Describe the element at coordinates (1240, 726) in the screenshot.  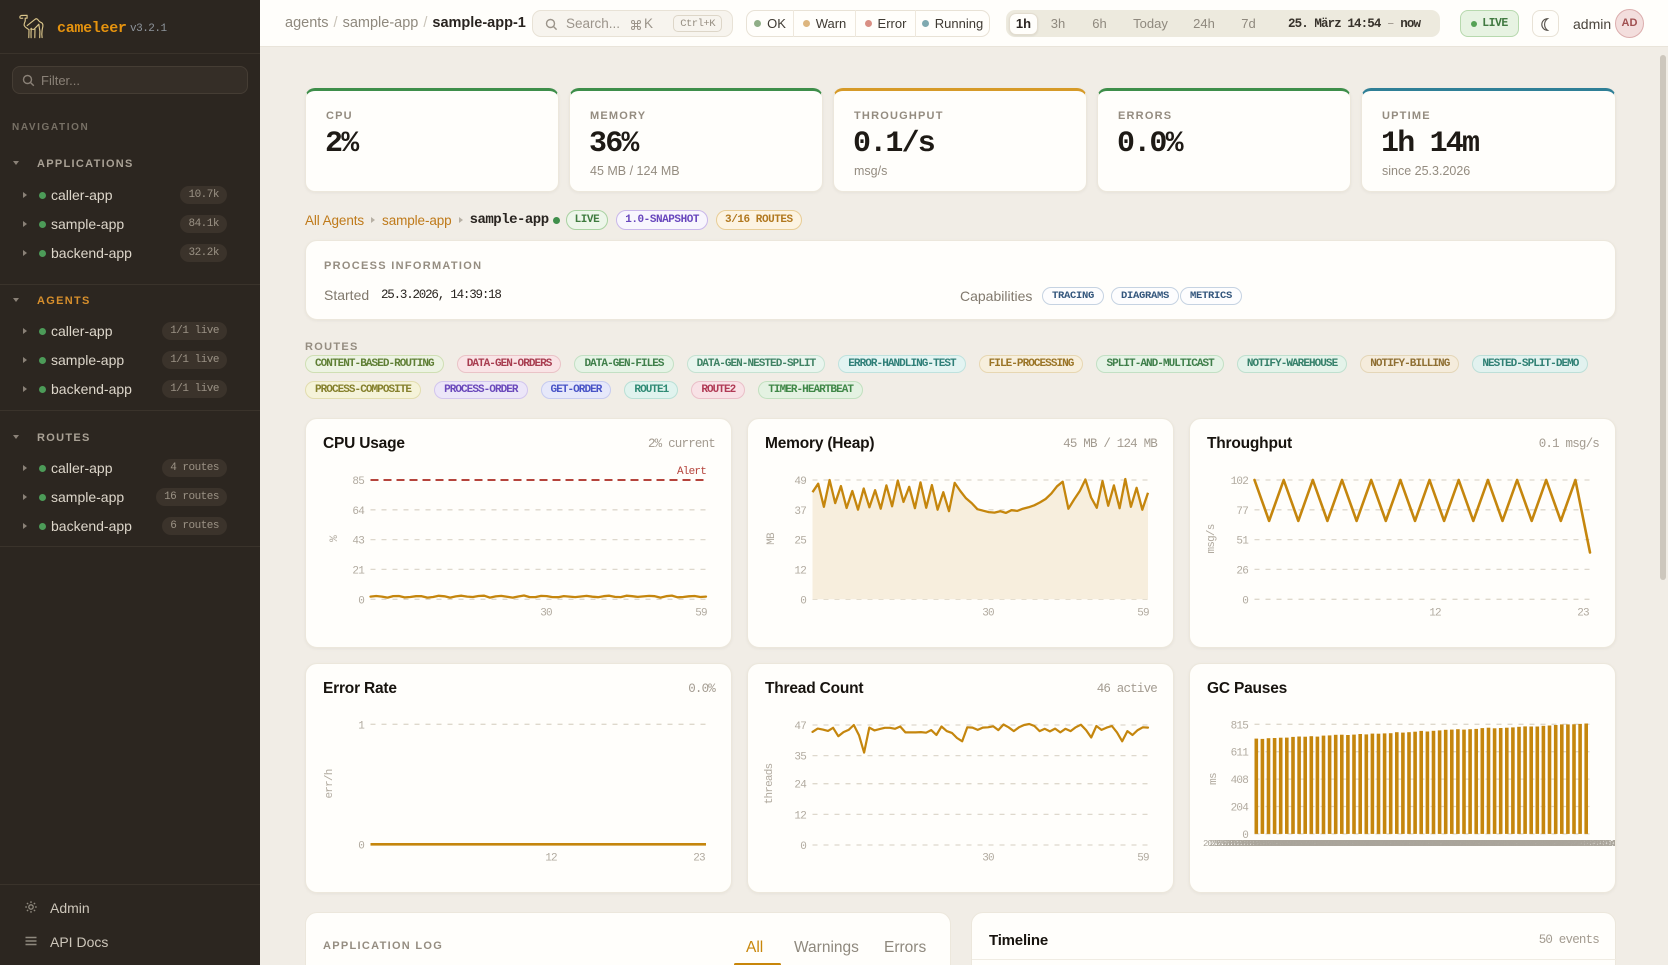
I see `svg-text: 815` at that location.